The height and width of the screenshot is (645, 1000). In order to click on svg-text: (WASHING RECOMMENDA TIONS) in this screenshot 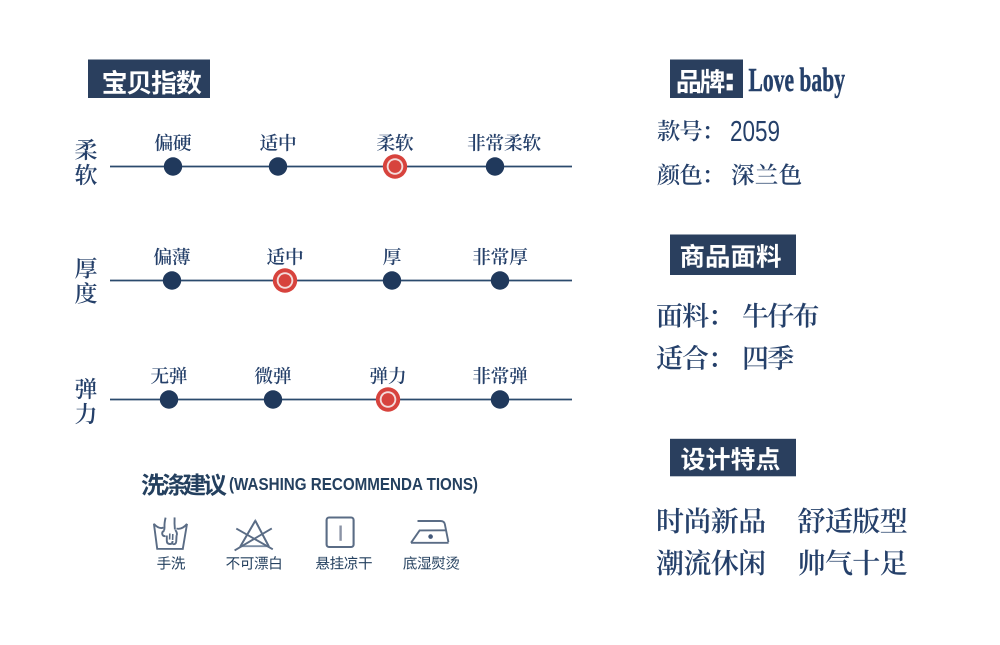, I will do `click(353, 484)`.